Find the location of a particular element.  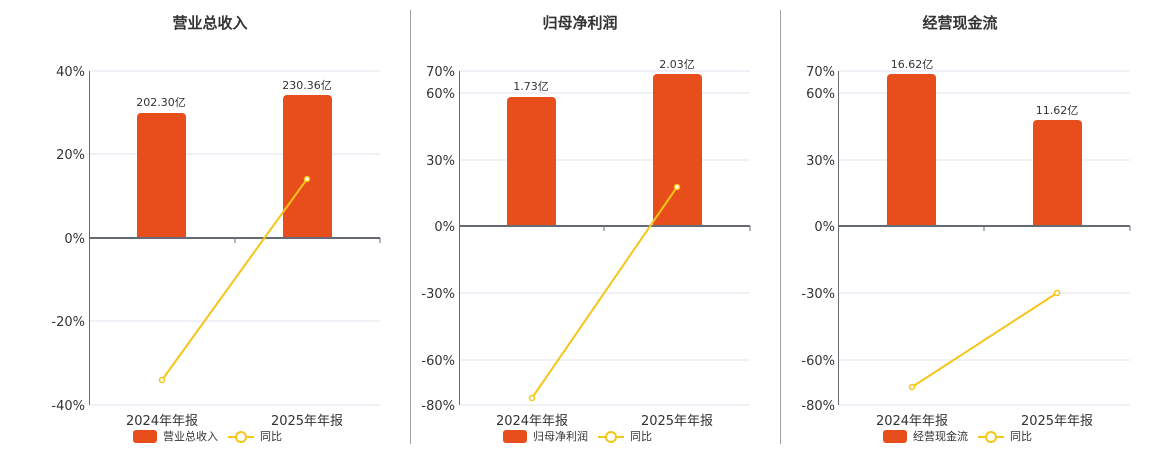

bar-value-label: 16.62亿 is located at coordinates (912, 64).